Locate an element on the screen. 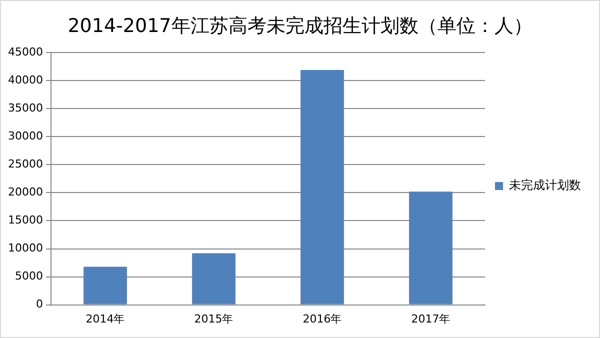 This screenshot has height=338, width=600. legend-label: 未完成计划数 is located at coordinates (545, 185).